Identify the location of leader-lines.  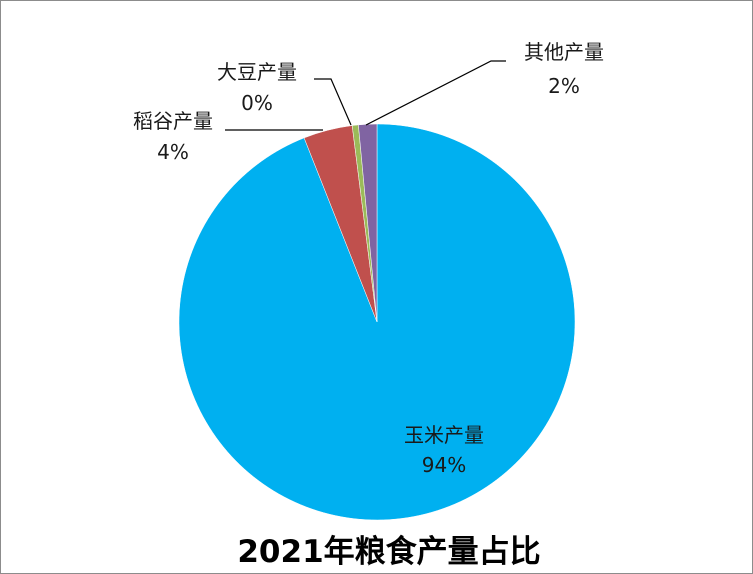
(365, 95).